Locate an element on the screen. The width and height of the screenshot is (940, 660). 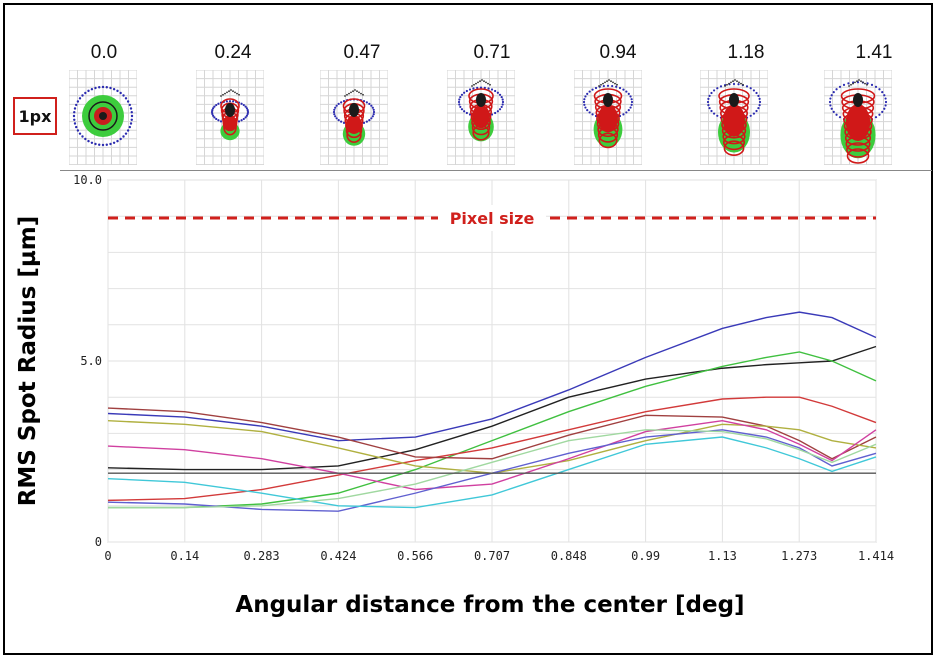
spot-field-label: 0.0 is located at coordinates (104, 52).